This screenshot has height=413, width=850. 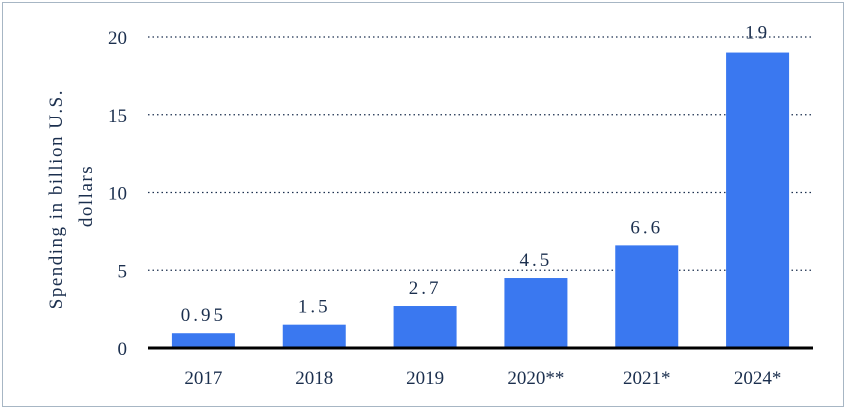 I want to click on y-axis-title-line-2: dollars, so click(x=86, y=196).